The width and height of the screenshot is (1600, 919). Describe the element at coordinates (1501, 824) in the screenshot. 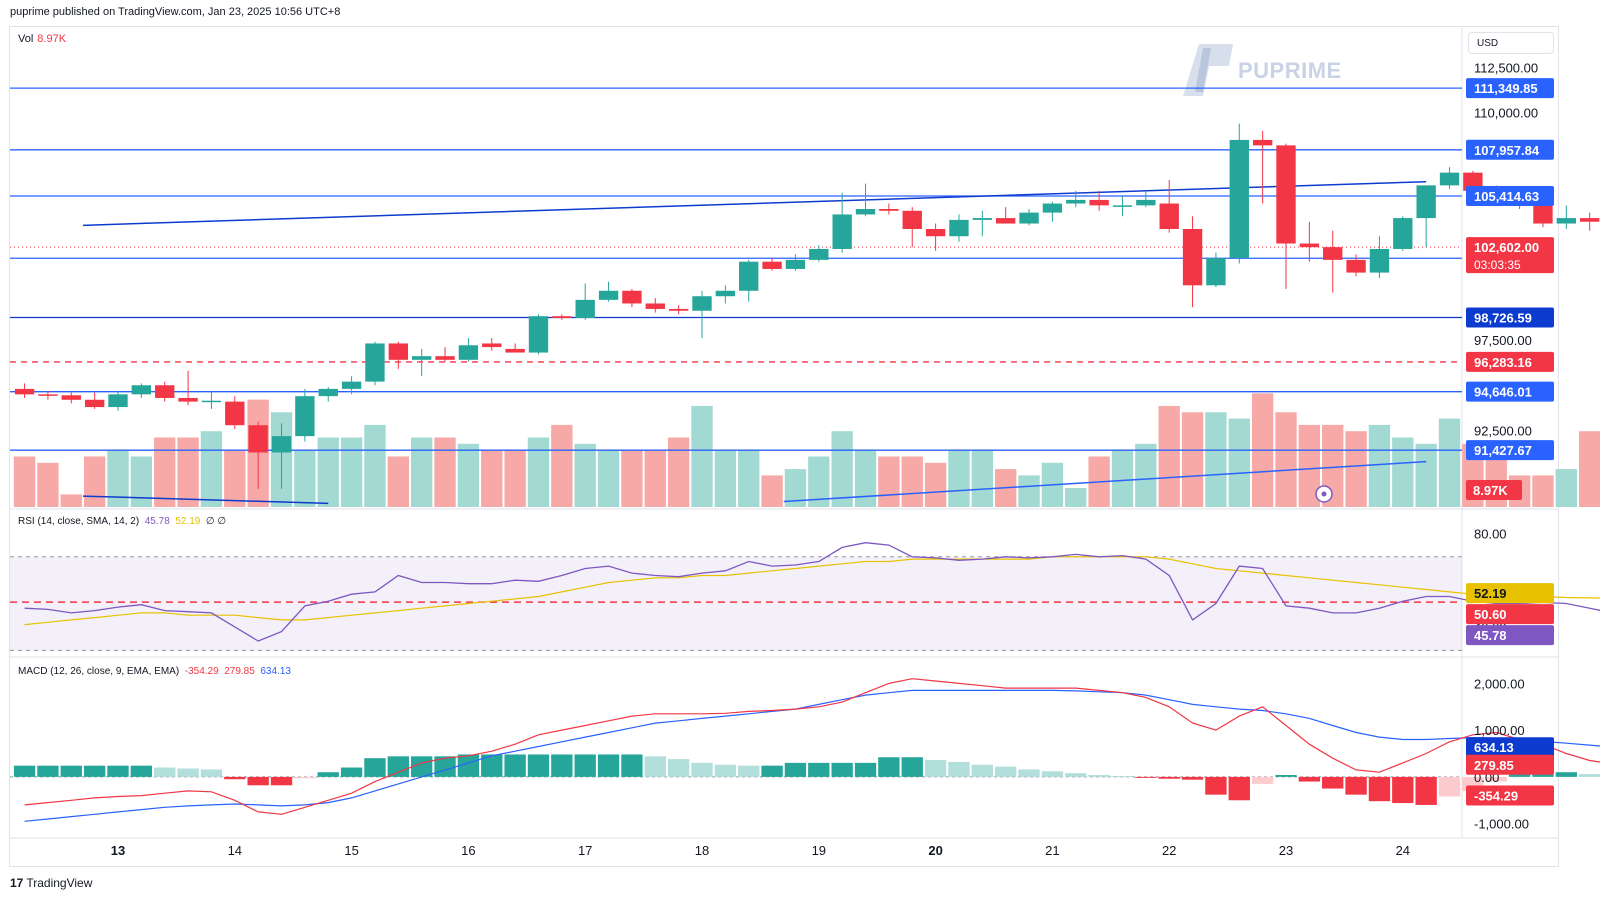

I see `macd-tick-label: -1,000.00` at that location.